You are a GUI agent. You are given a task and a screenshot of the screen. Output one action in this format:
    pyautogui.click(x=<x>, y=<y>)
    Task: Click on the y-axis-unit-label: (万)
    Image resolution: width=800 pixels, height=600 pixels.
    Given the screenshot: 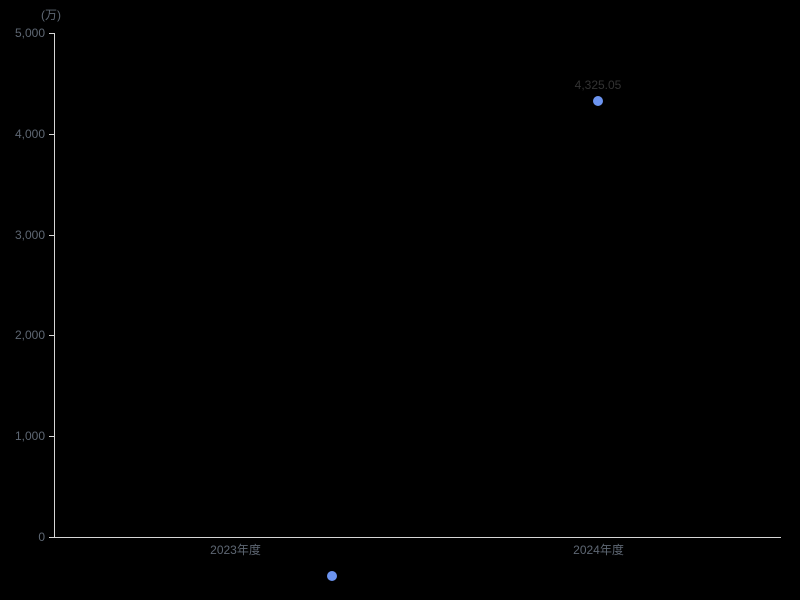 What is the action you would take?
    pyautogui.click(x=51, y=15)
    